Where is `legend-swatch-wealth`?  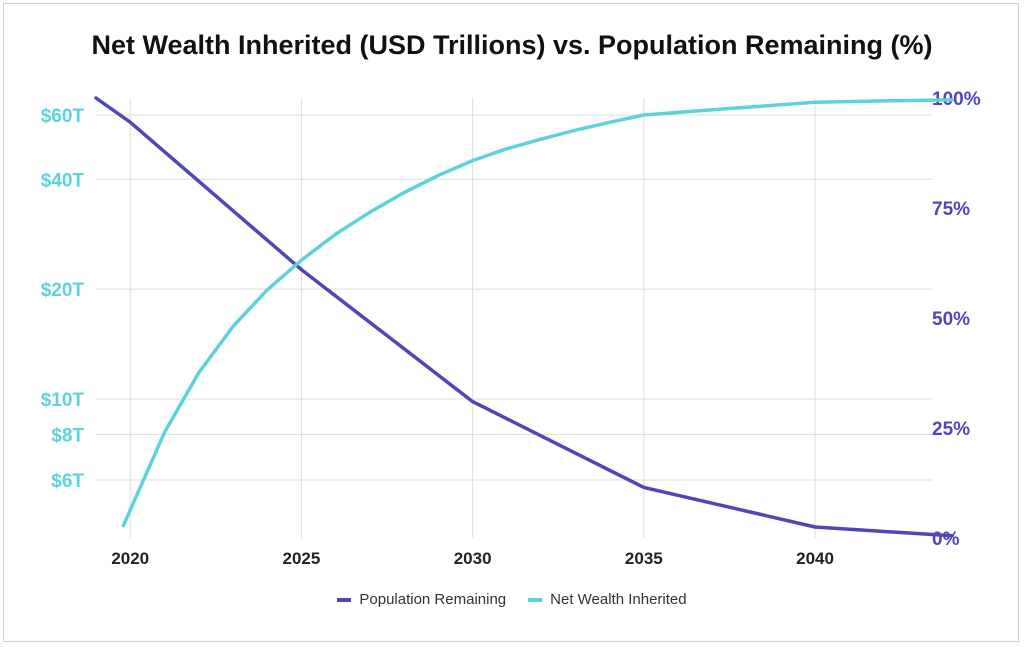 legend-swatch-wealth is located at coordinates (535, 599).